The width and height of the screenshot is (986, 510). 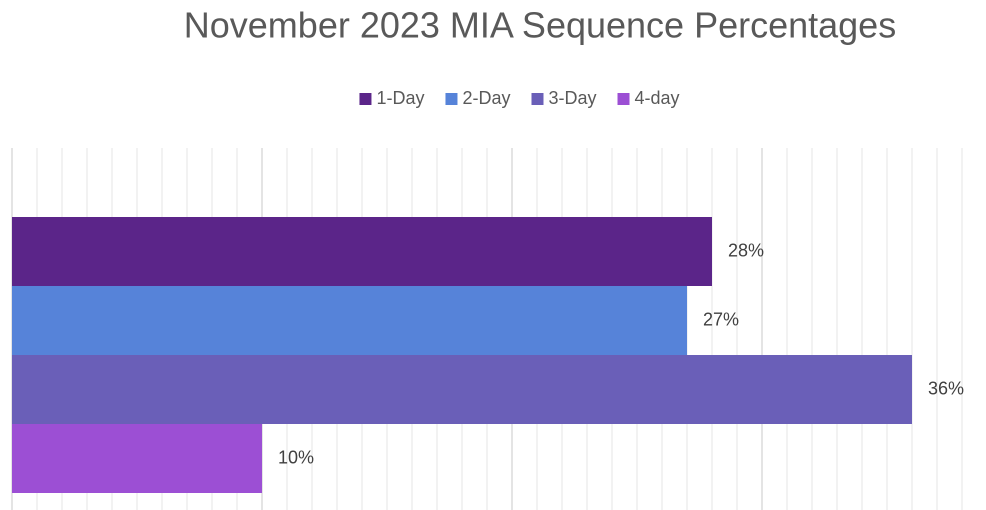 I want to click on legend-label: 3-Day, so click(x=572, y=98).